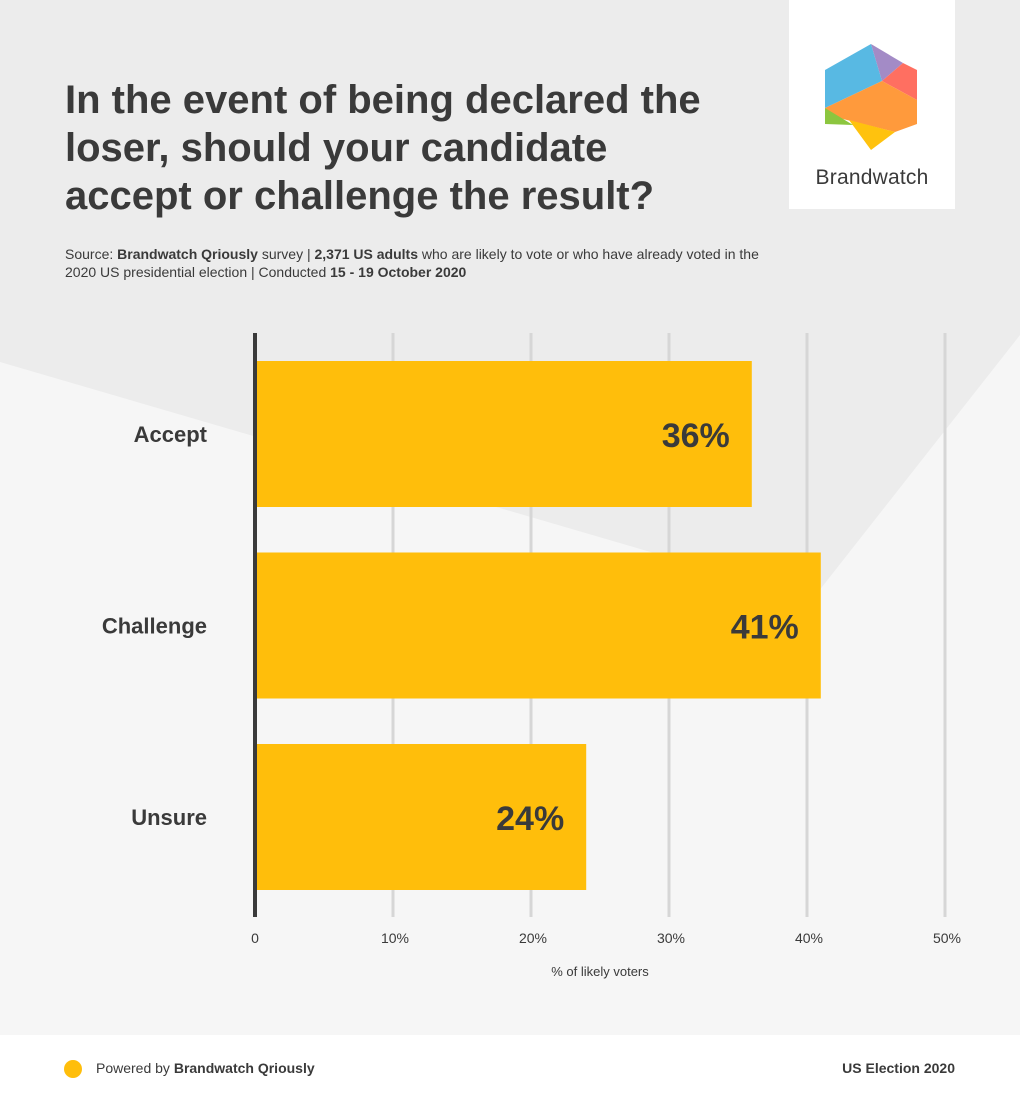  I want to click on powered-by: Powered by Brandwatch Qriously, so click(205, 1068).